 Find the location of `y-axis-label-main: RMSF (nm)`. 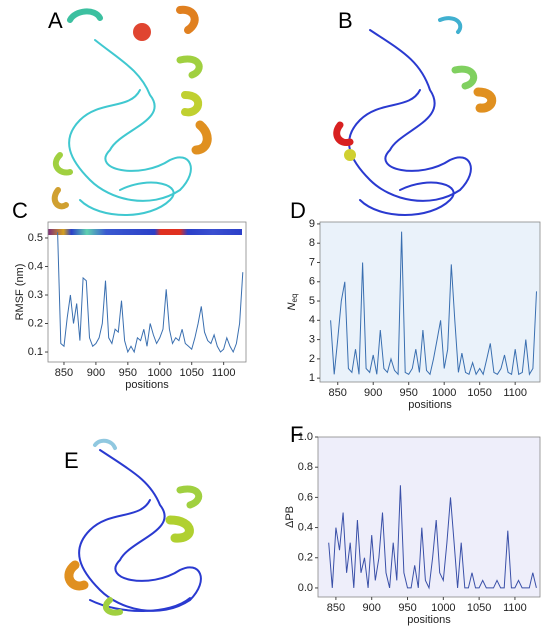

y-axis-label-main: RMSF (nm) is located at coordinates (20, 292).